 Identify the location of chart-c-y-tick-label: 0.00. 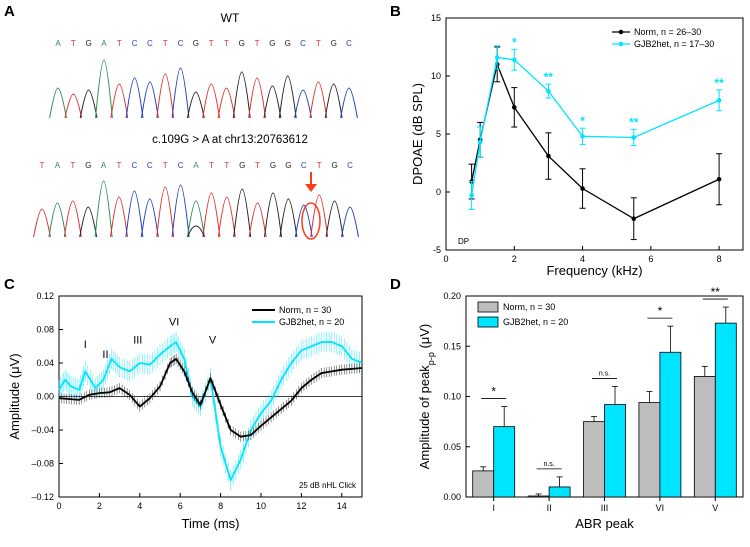
(45, 397).